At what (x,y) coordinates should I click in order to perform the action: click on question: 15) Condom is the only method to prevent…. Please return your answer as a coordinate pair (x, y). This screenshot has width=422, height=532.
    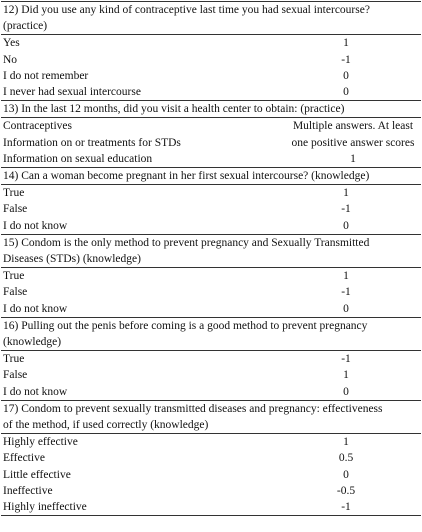
    Looking at the image, I should click on (211, 252).